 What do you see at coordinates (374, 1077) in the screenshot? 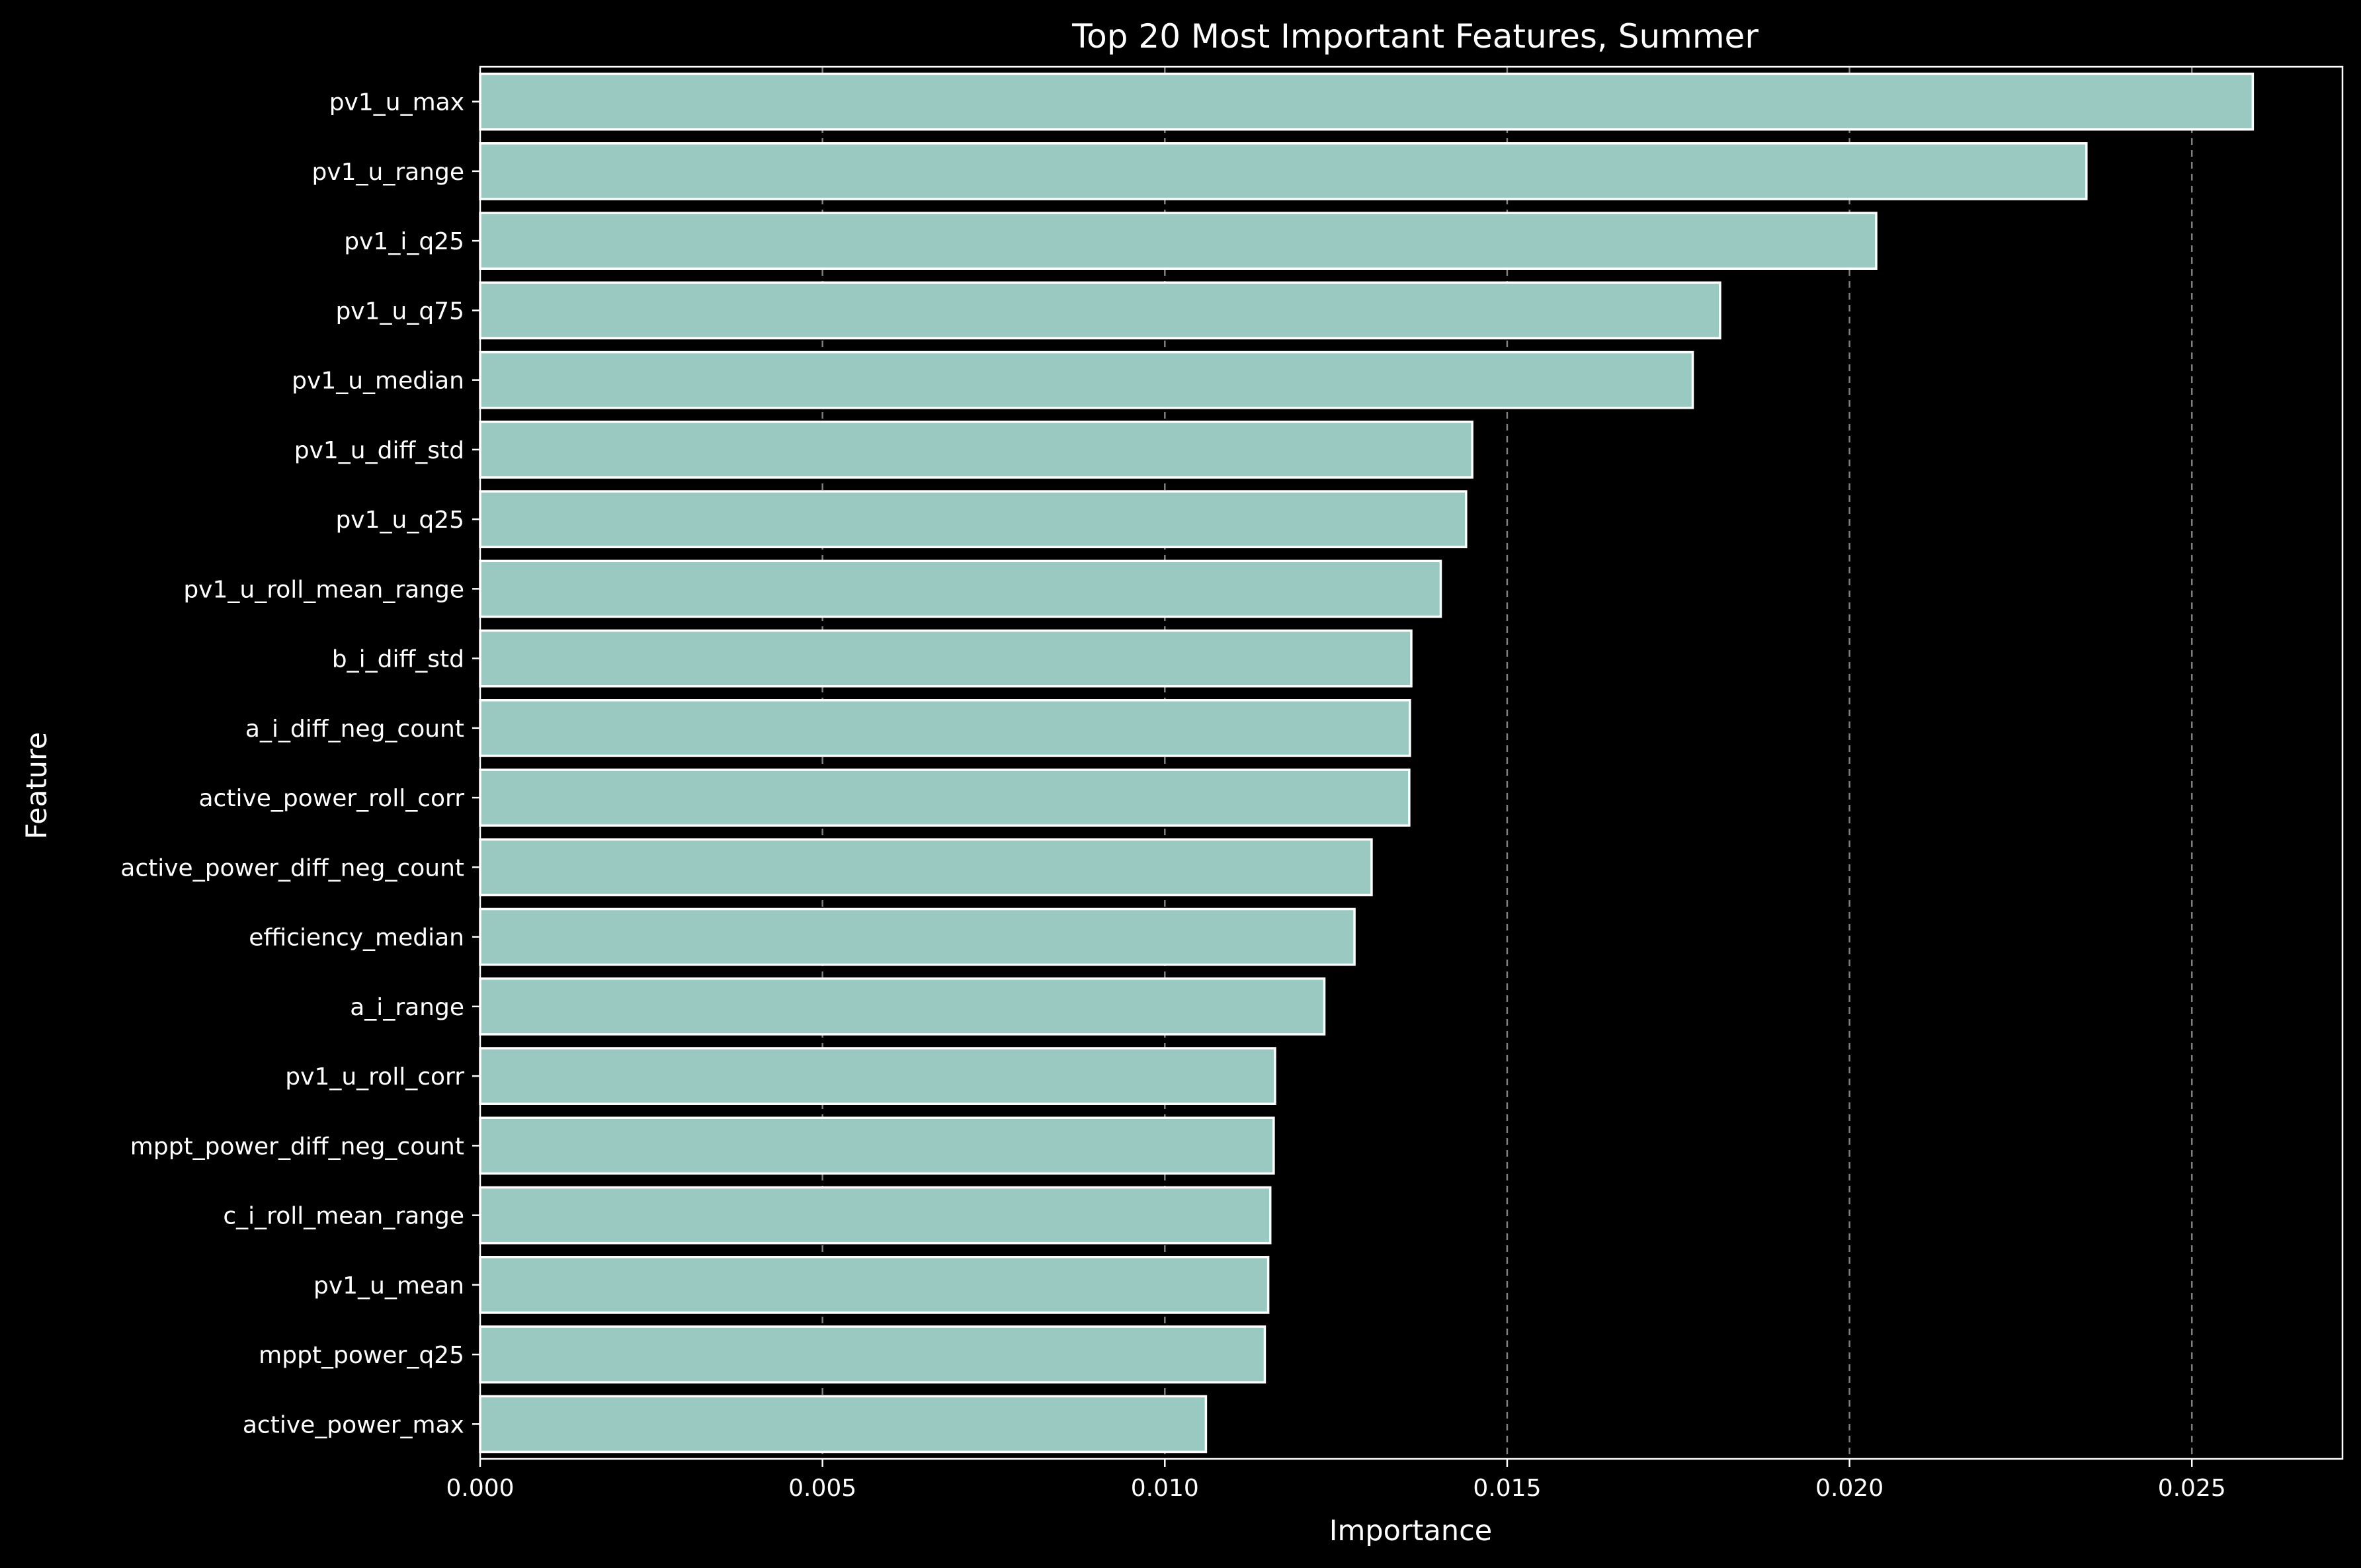
I see `y-tick-label: pv1_u_roll_corr` at bounding box center [374, 1077].